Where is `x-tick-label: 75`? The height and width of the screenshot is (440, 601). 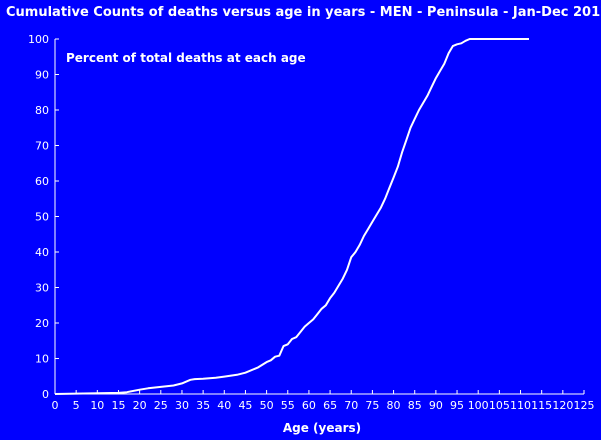
x-tick-label: 75 is located at coordinates (372, 405).